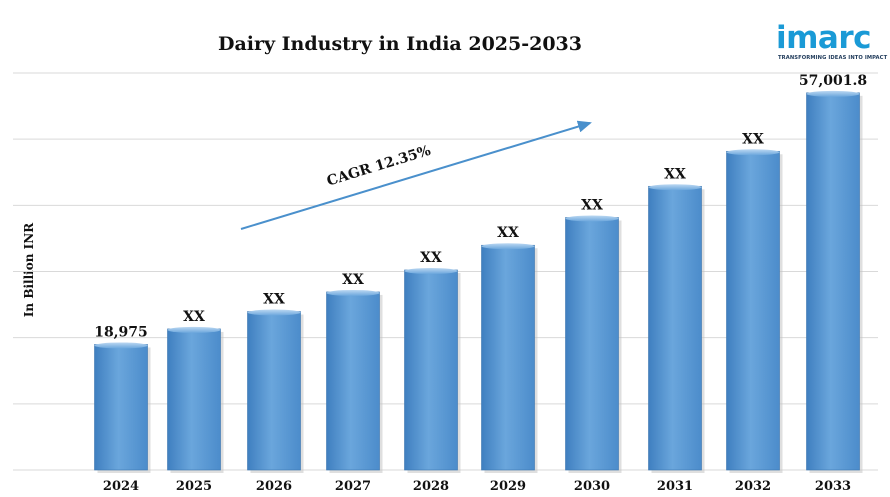  What do you see at coordinates (121, 407) in the screenshot?
I see `bar-2024` at bounding box center [121, 407].